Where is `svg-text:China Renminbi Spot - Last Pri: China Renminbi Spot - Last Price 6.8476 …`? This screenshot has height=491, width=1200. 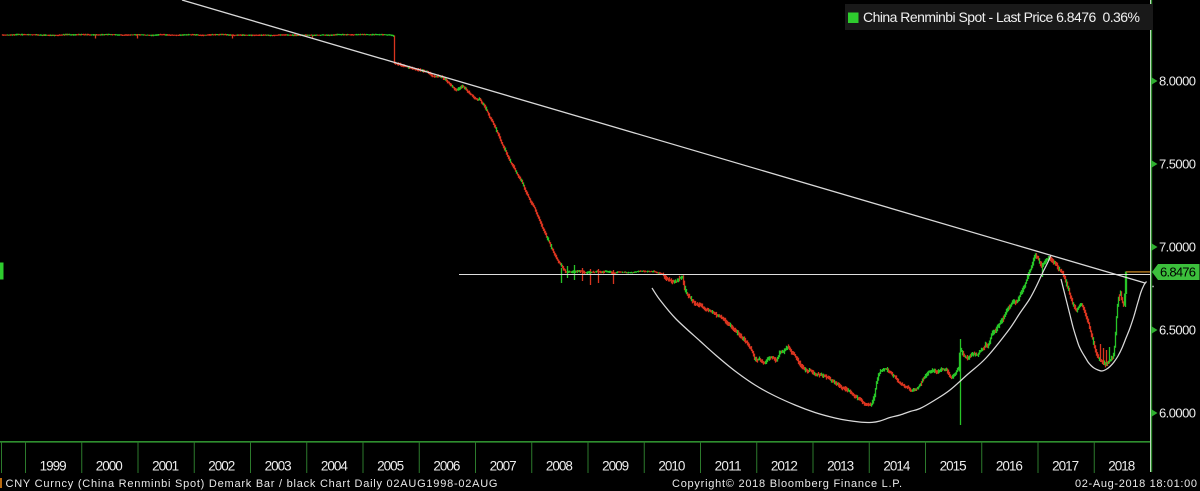 svg-text:China Renminbi Spot - Last Pri: China Renminbi Spot - Last Price 6.8476 … is located at coordinates (1001, 17).